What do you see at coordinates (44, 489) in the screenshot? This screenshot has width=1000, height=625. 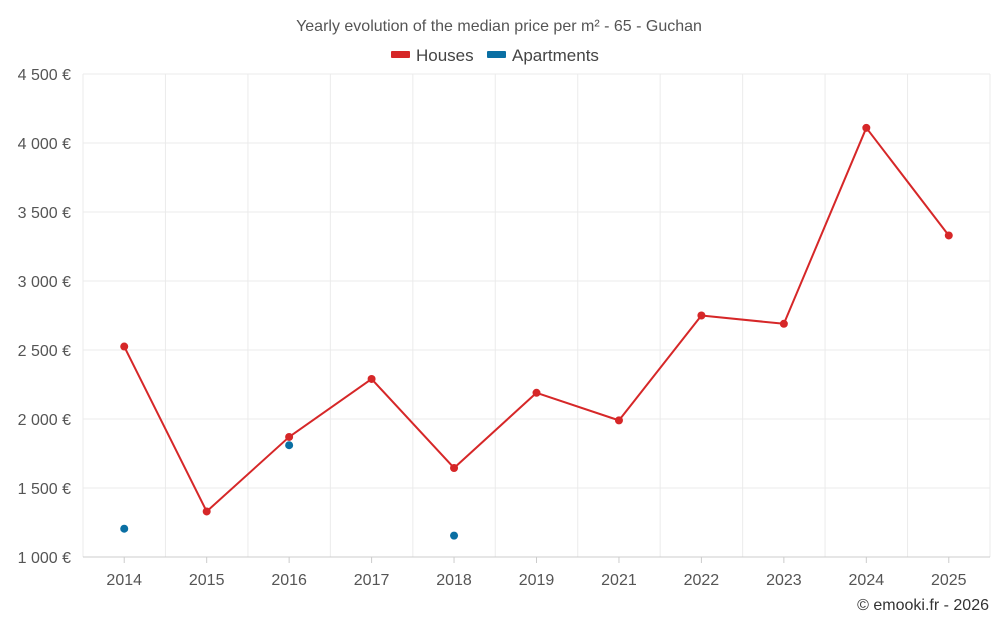 I see `y-tick-label: 1 500 €` at bounding box center [44, 489].